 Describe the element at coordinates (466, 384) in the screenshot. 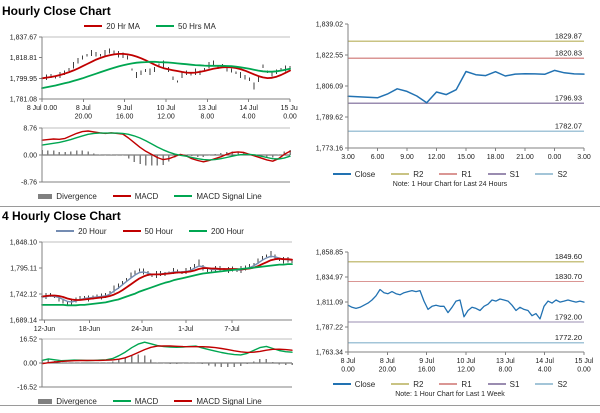

I see `legend-label: R1` at that location.